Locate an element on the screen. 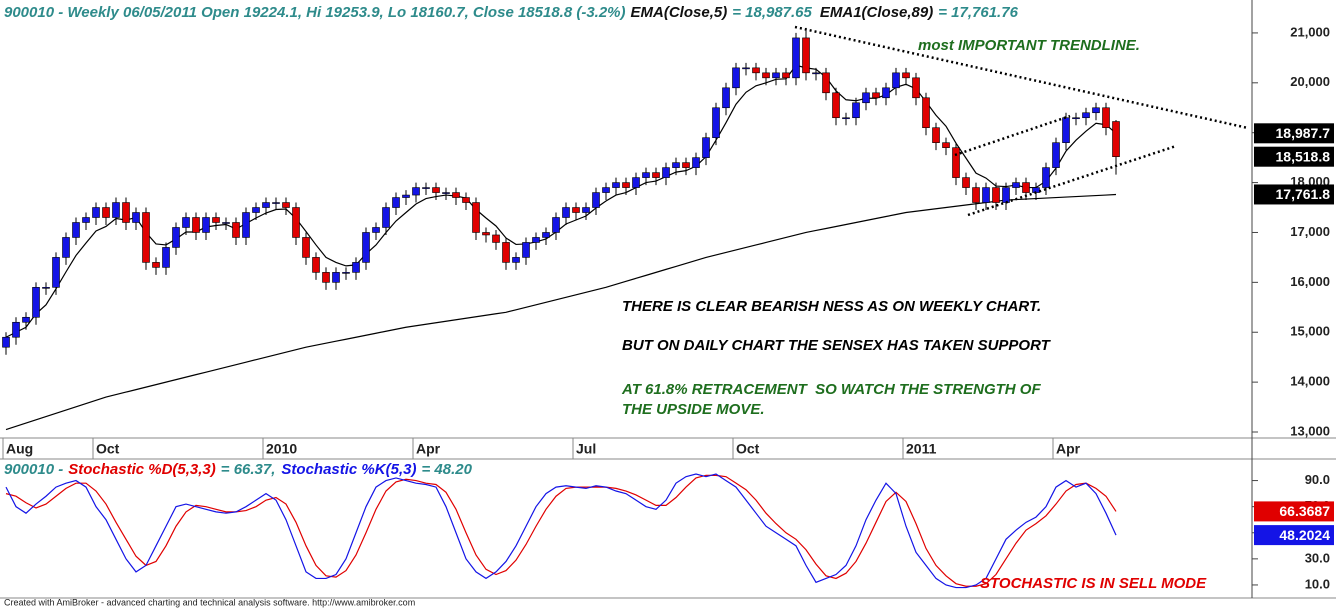 Image resolution: width=1336 pixels, height=609 pixels. panel-title: 900010 - is located at coordinates (33, 469).